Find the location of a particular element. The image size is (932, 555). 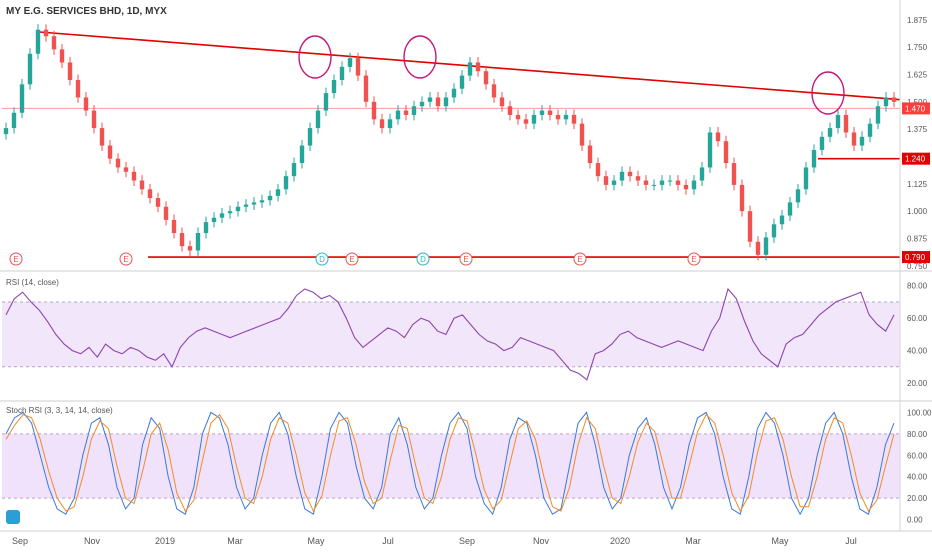

stoch-tick-label: 20.00 is located at coordinates (917, 498).